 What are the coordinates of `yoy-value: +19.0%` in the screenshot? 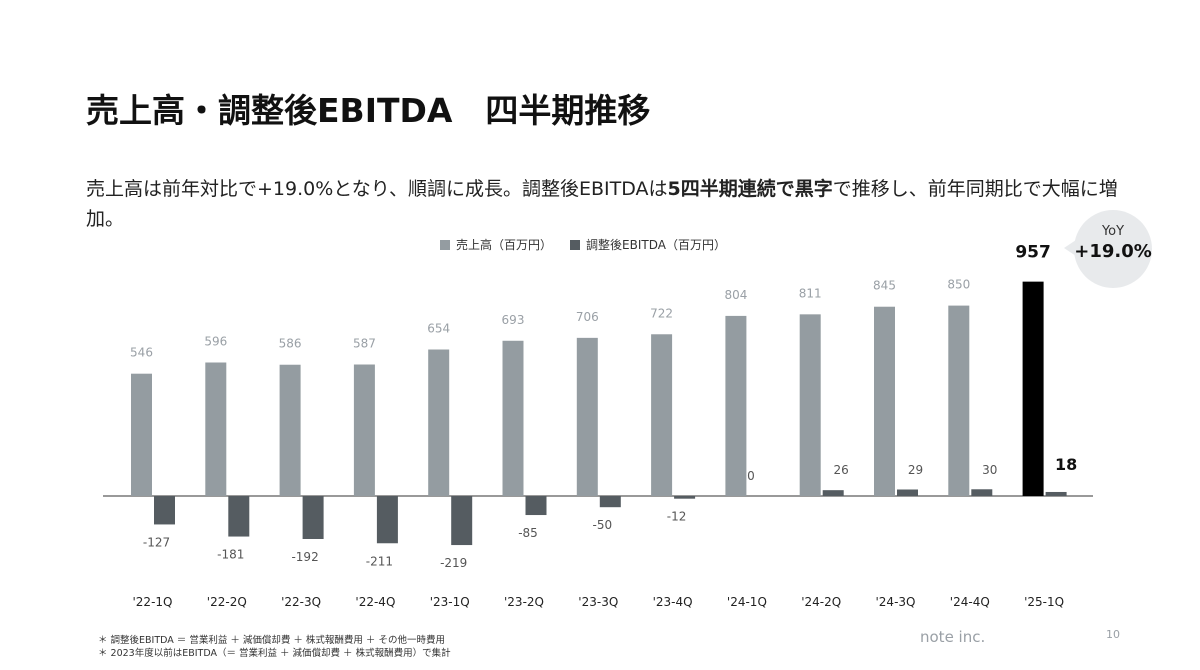 It's located at (1113, 251).